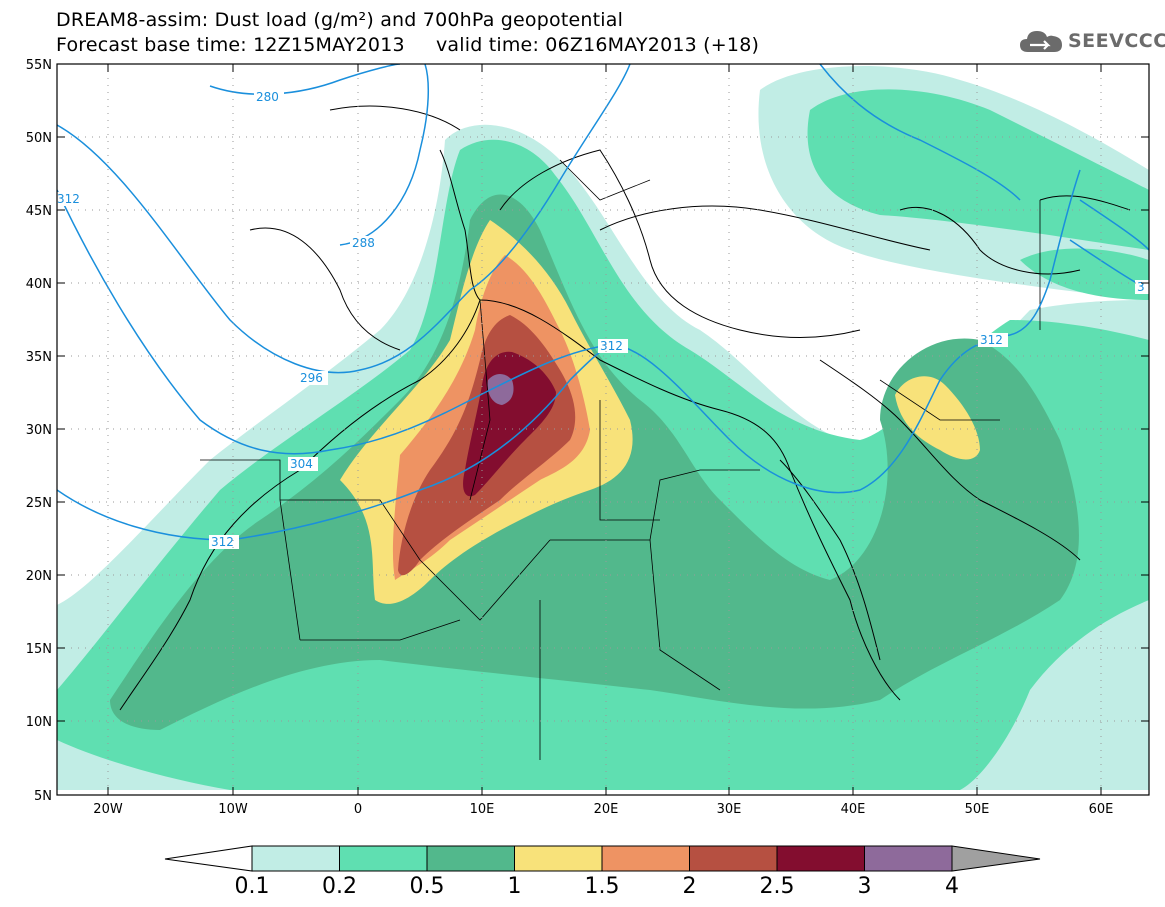 Image resolution: width=1165 pixels, height=907 pixels. I want to click on contour-label-edge: 3, so click(1141, 287).